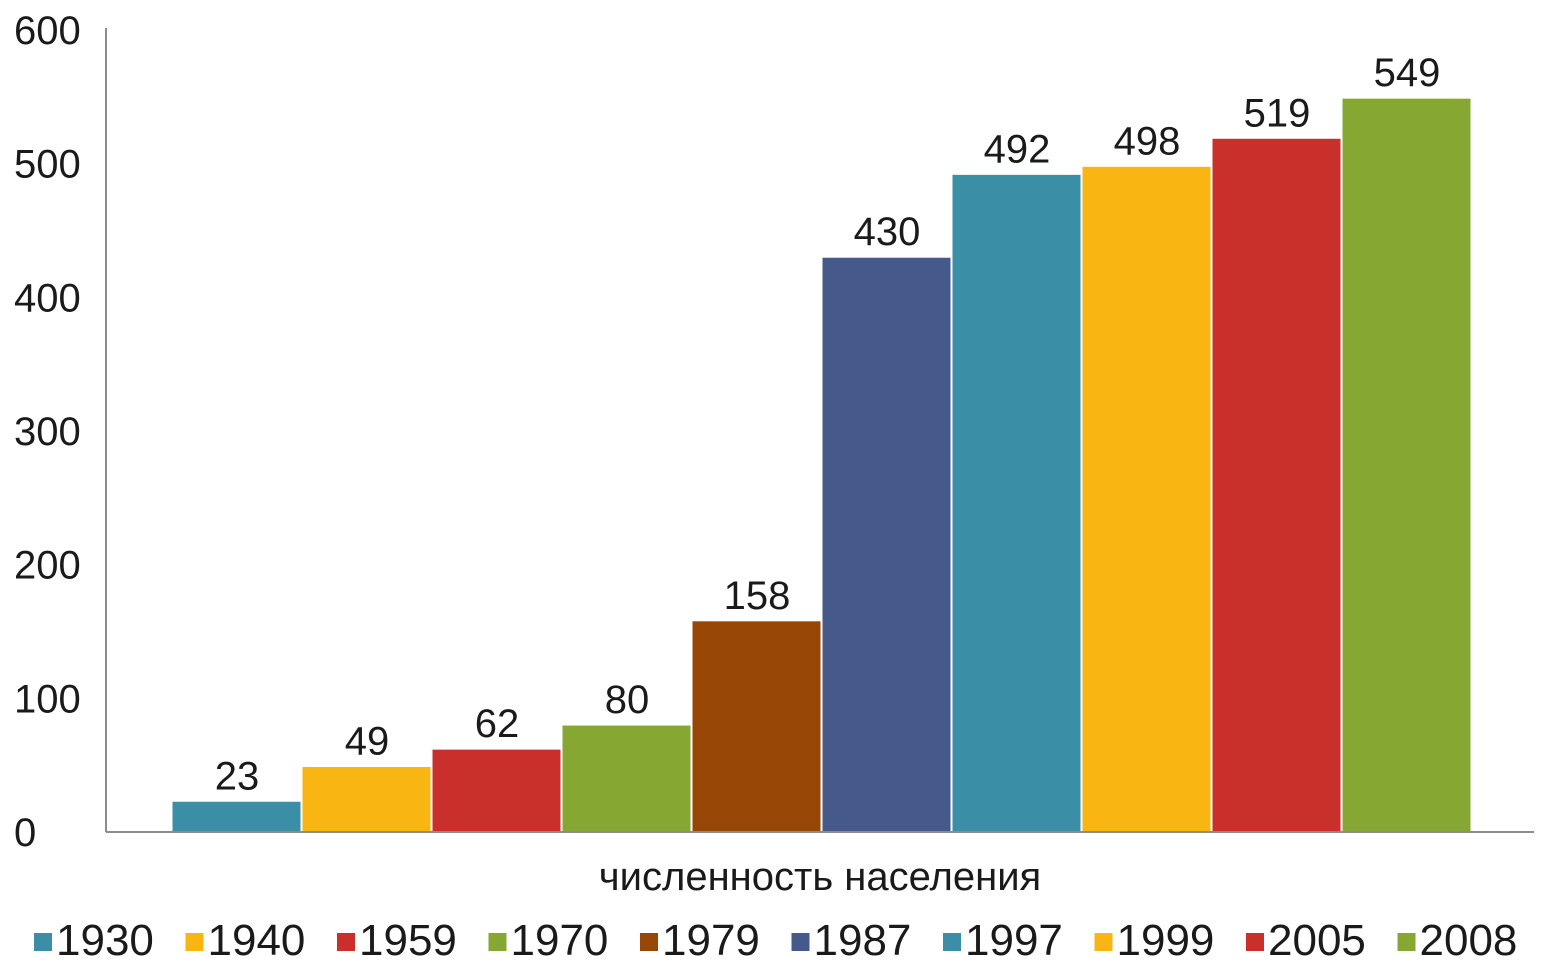 The image size is (1552, 977). What do you see at coordinates (1255, 942) in the screenshot?
I see `legend-swatch-2005` at bounding box center [1255, 942].